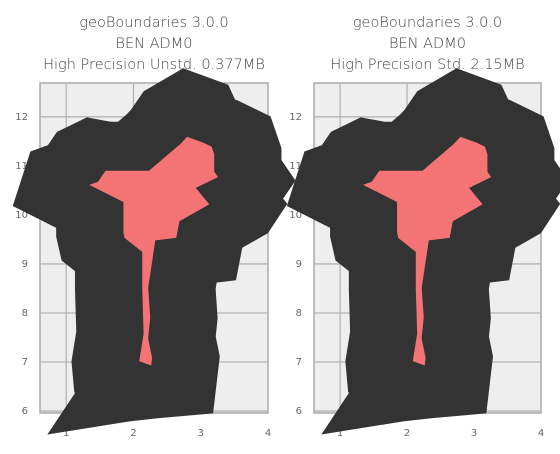 The image size is (560, 454). Describe the element at coordinates (154, 65) in the screenshot. I see `panel-title: High Precision Unstd. 0.377MB` at that location.